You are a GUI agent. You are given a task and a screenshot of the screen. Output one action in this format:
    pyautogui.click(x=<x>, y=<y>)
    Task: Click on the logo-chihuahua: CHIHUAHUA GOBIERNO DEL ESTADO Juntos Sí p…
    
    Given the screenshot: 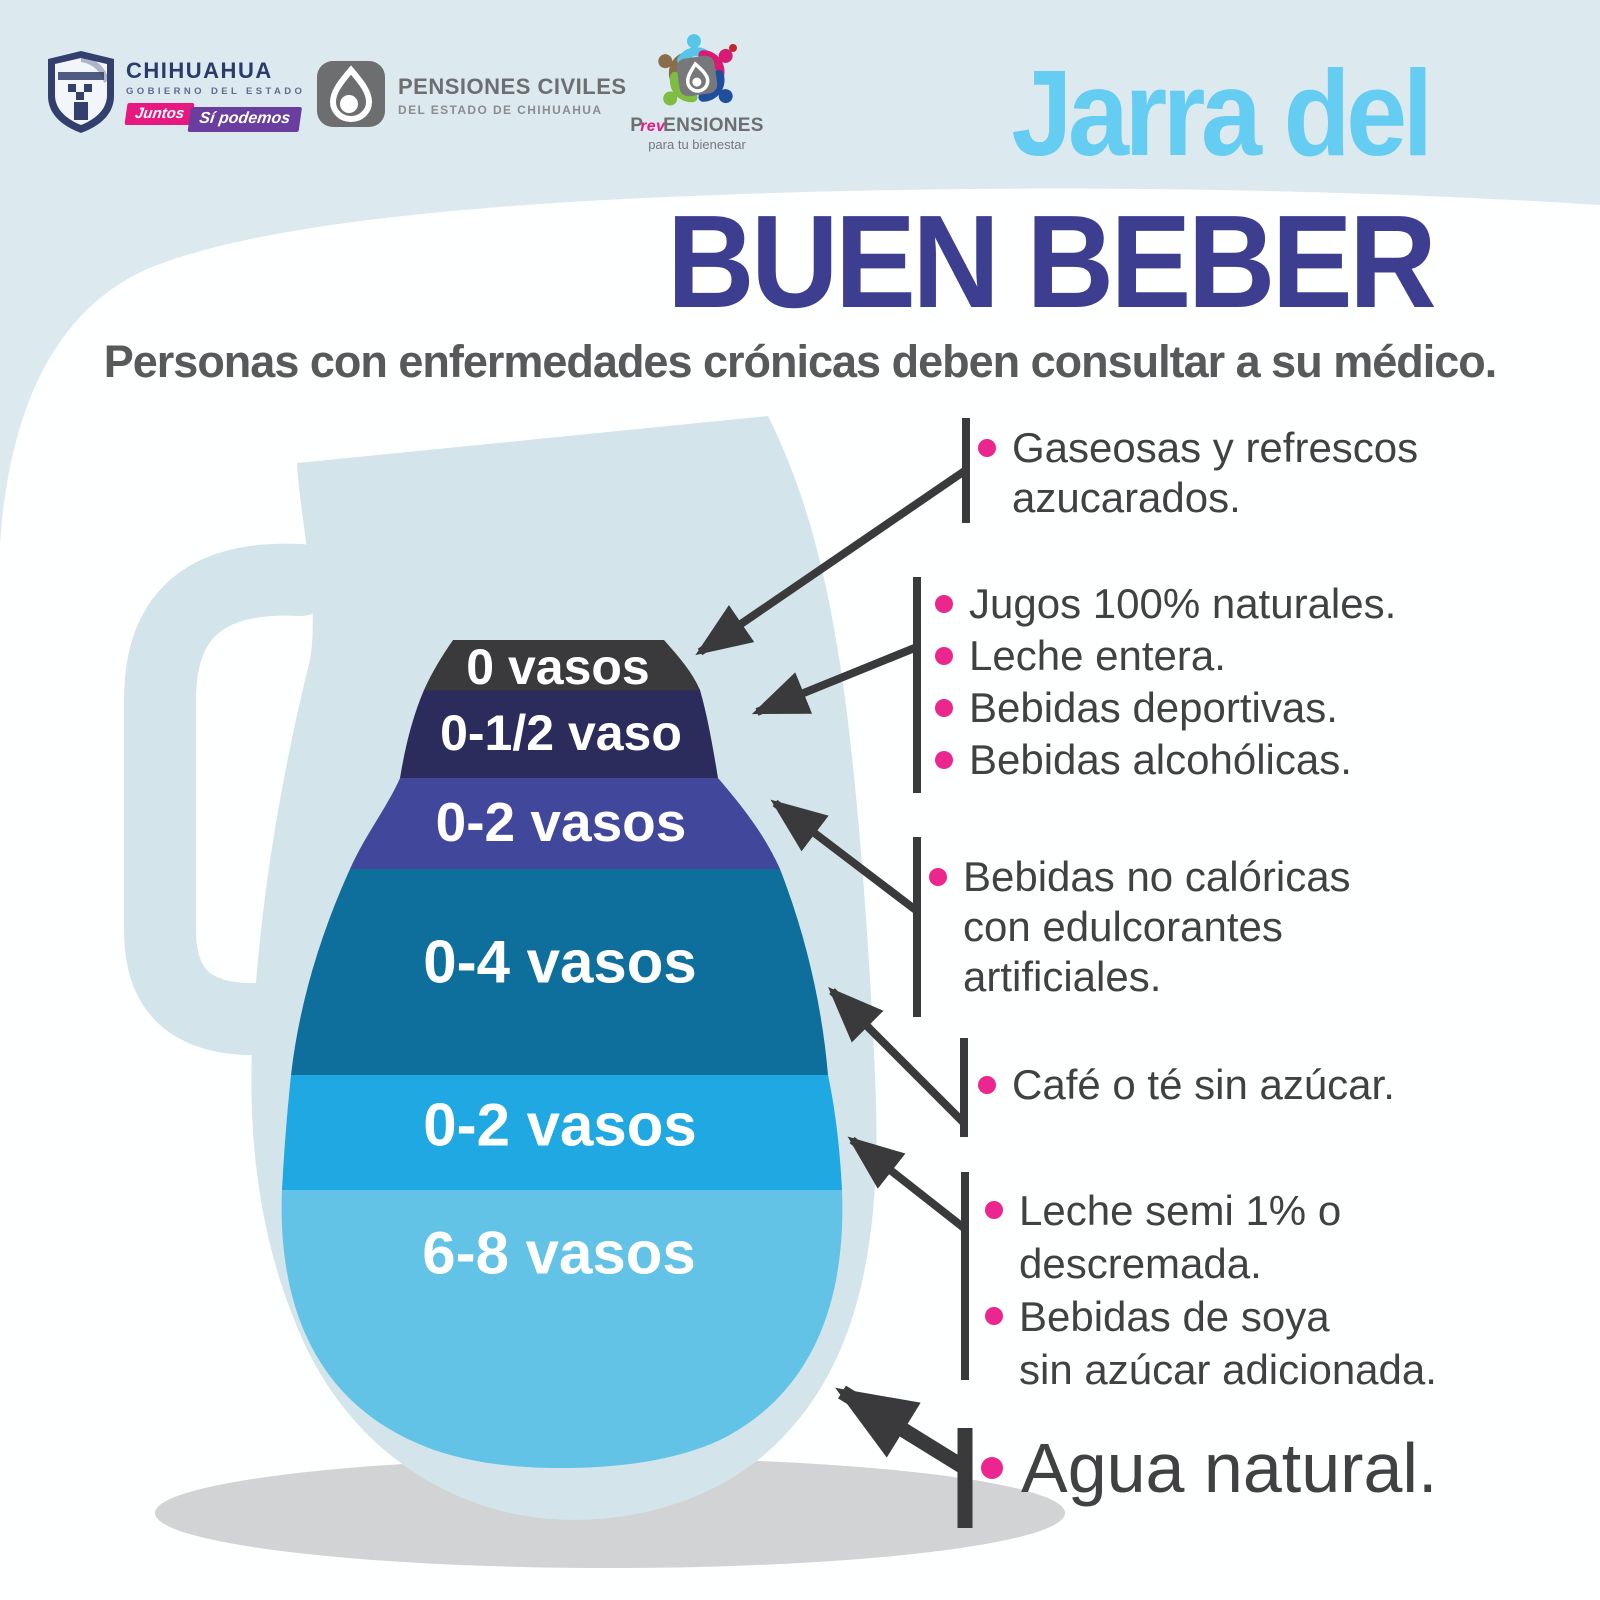 What is the action you would take?
    pyautogui.click(x=175, y=92)
    